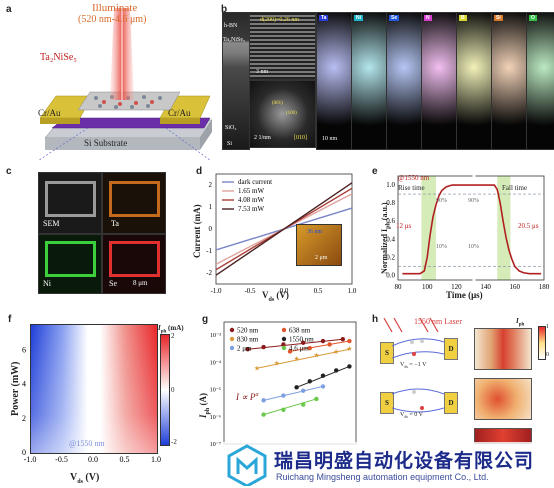  I want to click on eds-label-ni: Ni, so click(358, 18).